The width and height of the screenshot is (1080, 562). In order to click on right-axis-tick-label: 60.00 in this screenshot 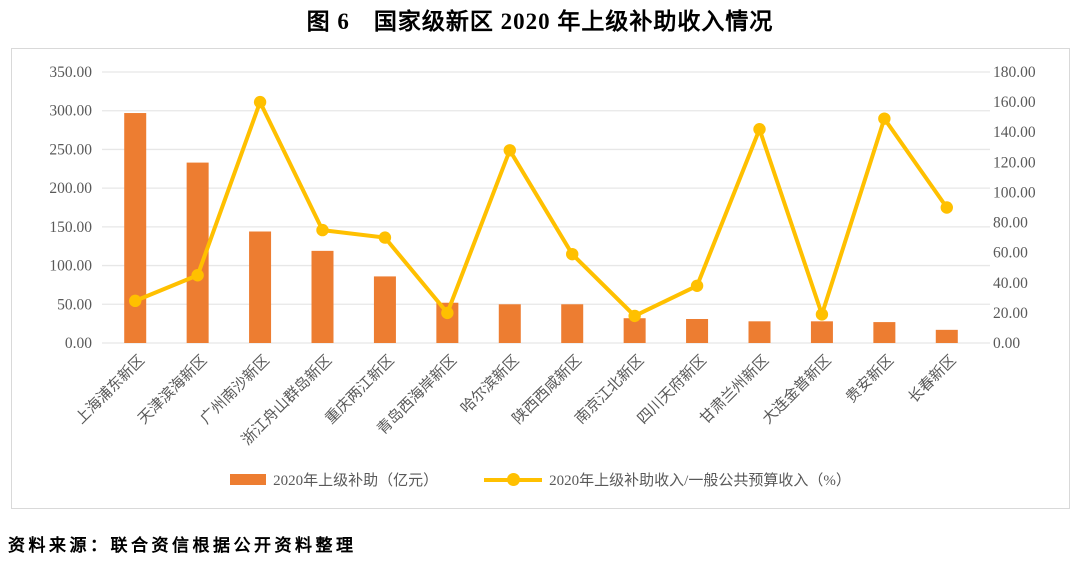, I will do `click(1010, 253)`.